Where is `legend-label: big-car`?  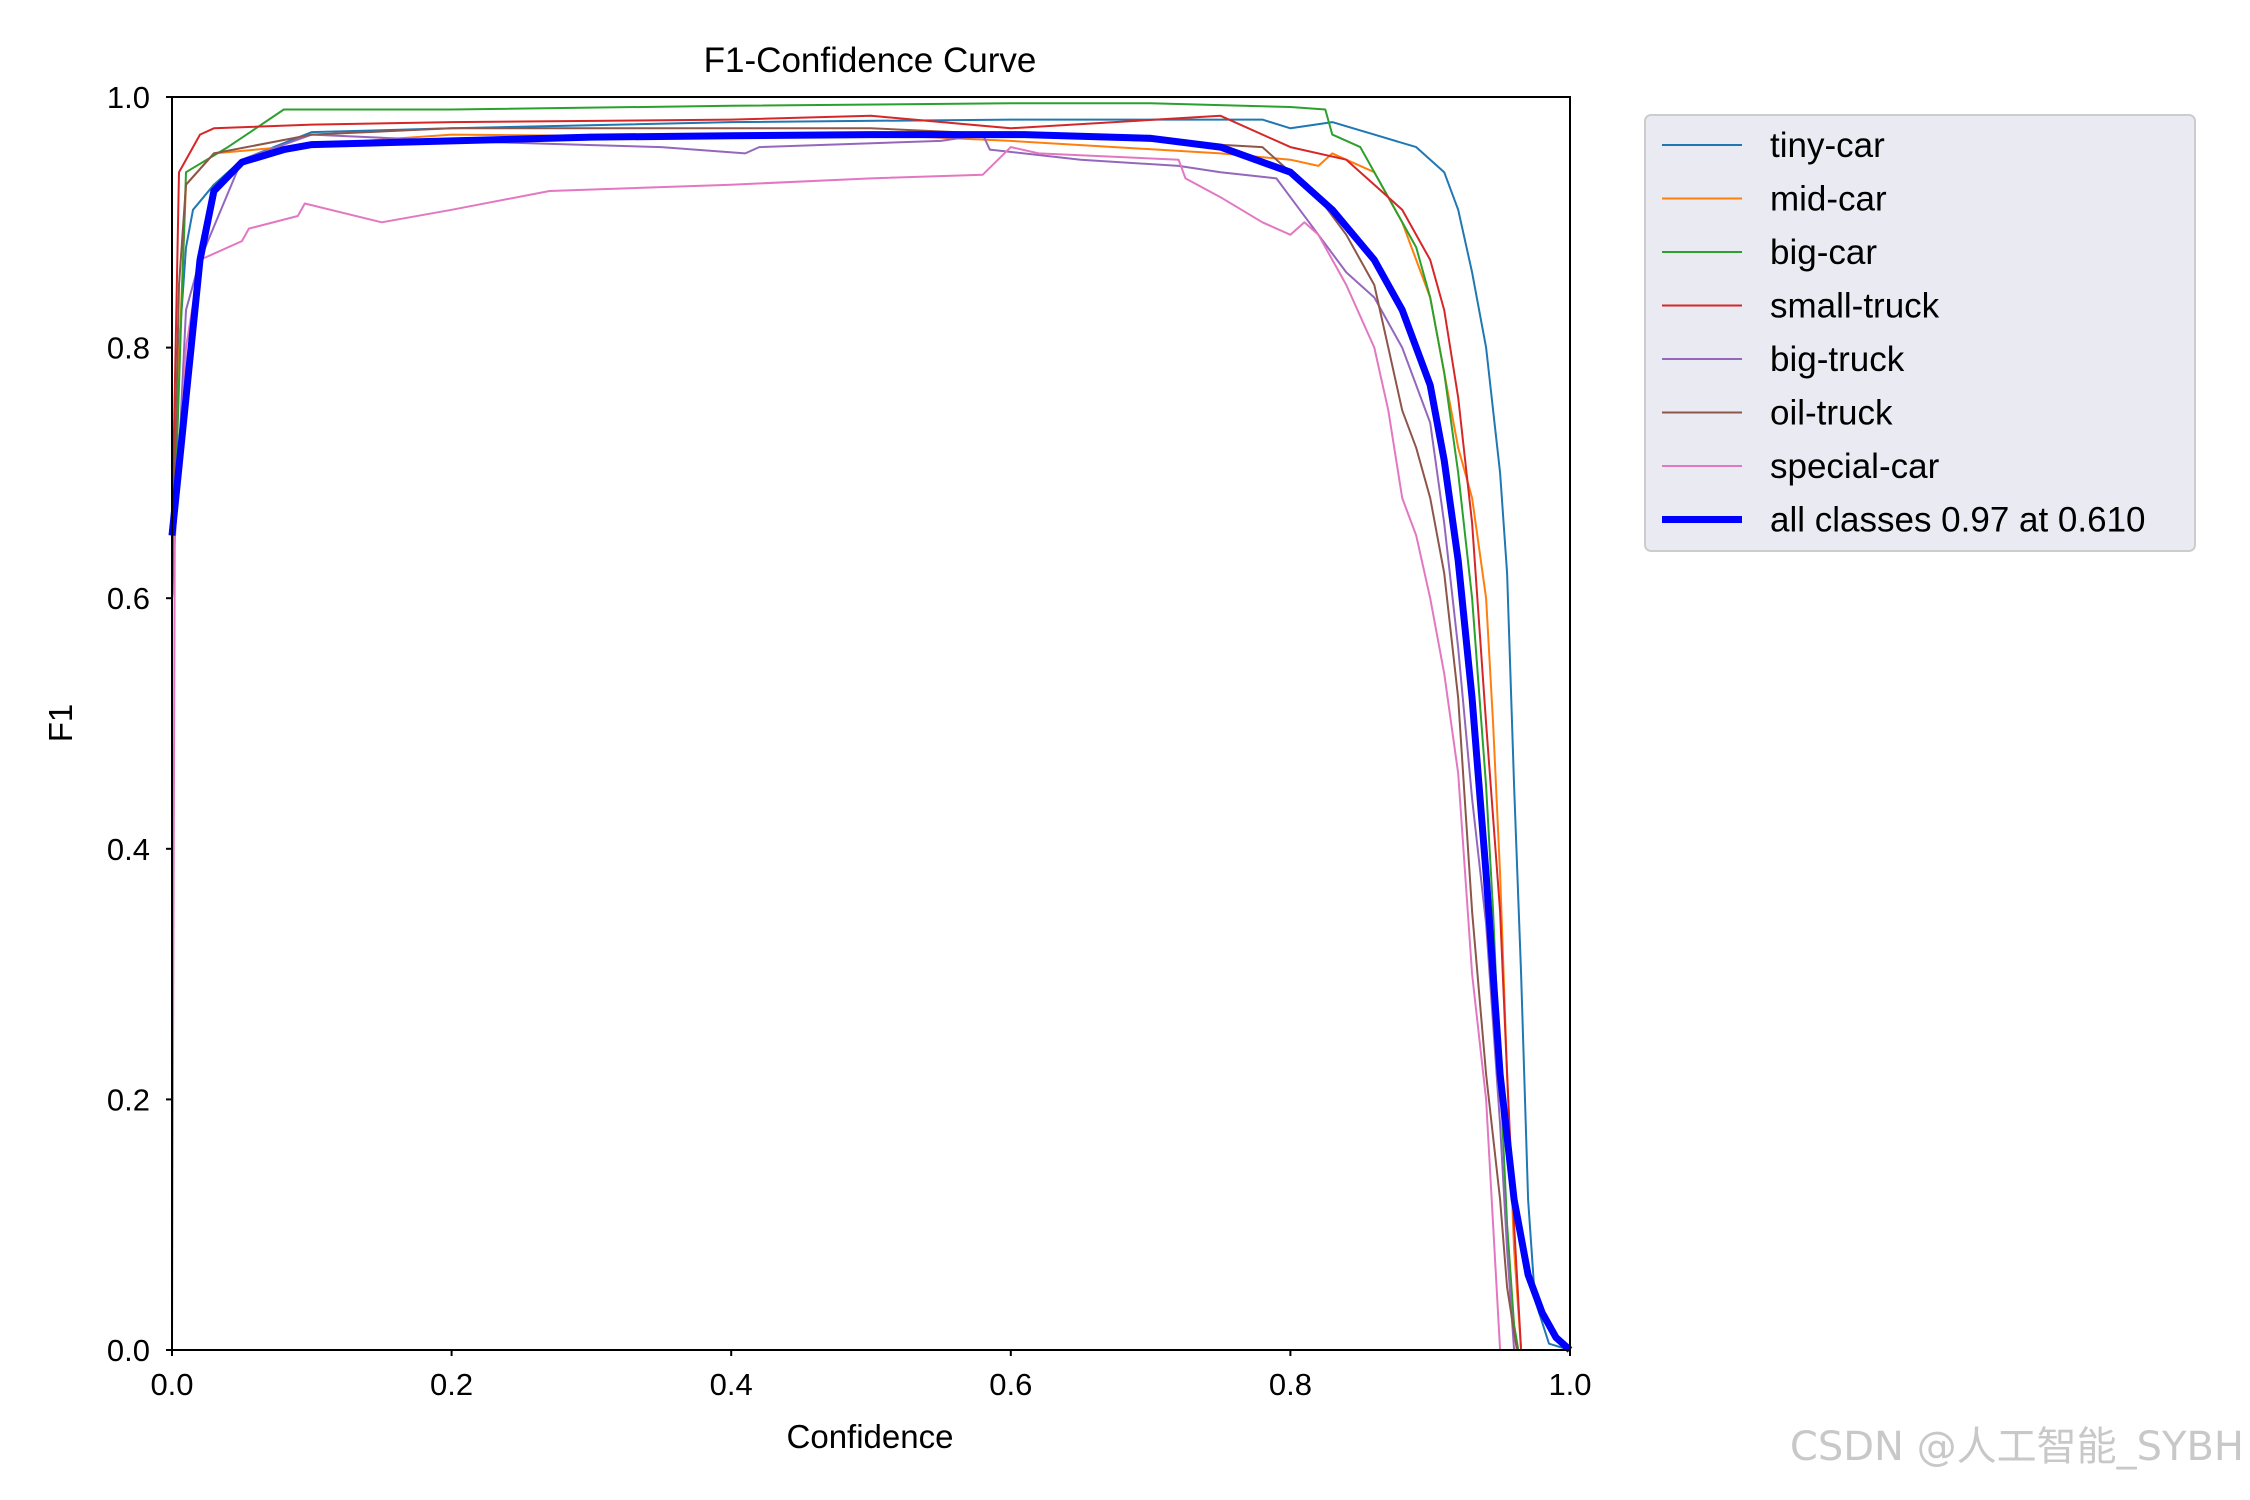 legend-label: big-car is located at coordinates (1823, 252).